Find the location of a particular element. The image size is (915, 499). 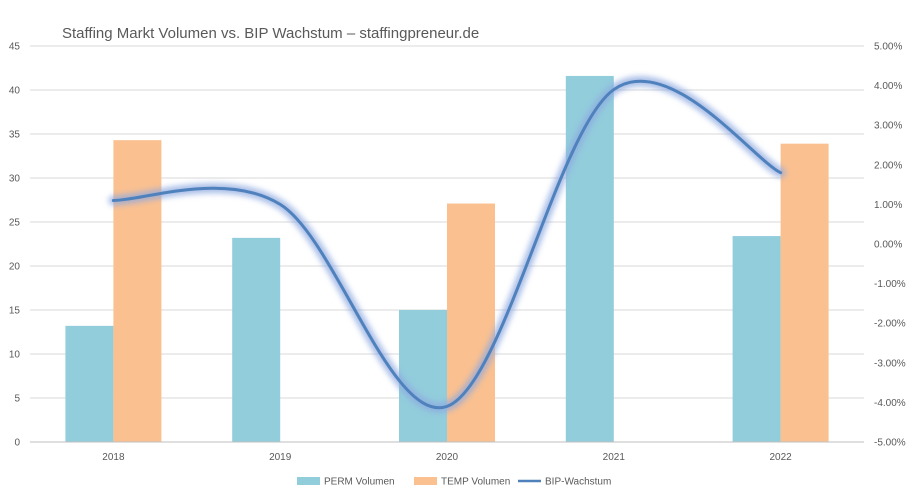

left-tick-label: 25 is located at coordinates (15, 223).